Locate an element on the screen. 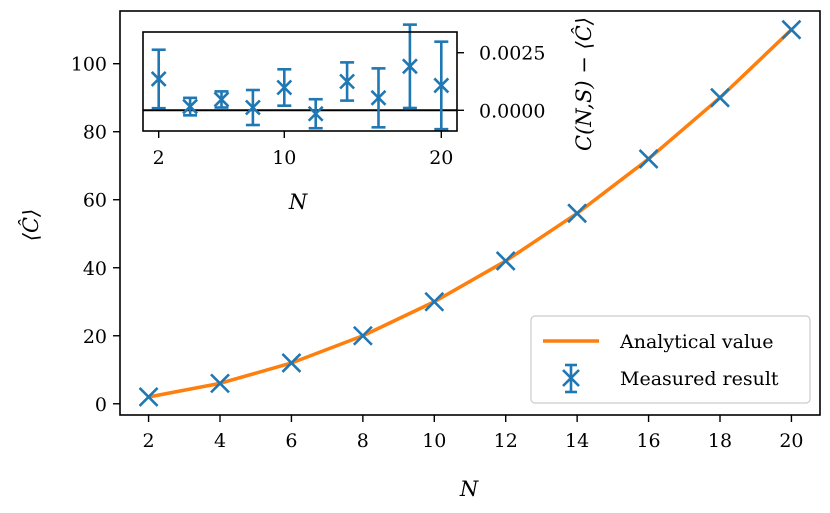  main-x-axis-label: N is located at coordinates (469, 489).